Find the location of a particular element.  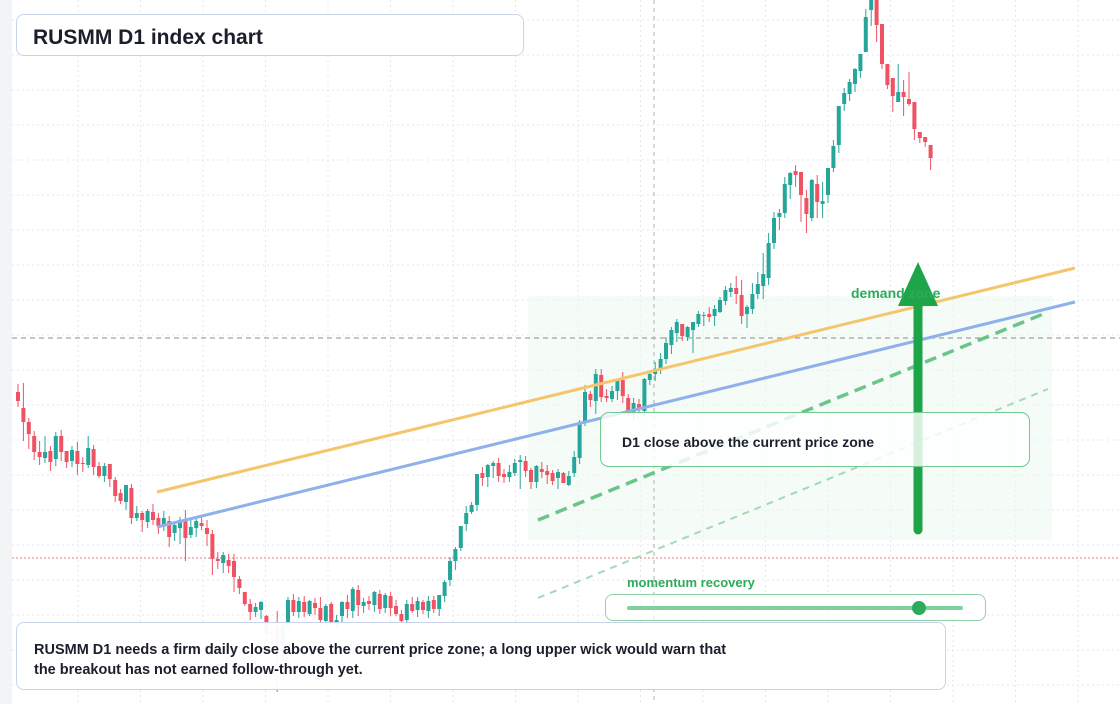

momentum-slider-track is located at coordinates (795, 608).